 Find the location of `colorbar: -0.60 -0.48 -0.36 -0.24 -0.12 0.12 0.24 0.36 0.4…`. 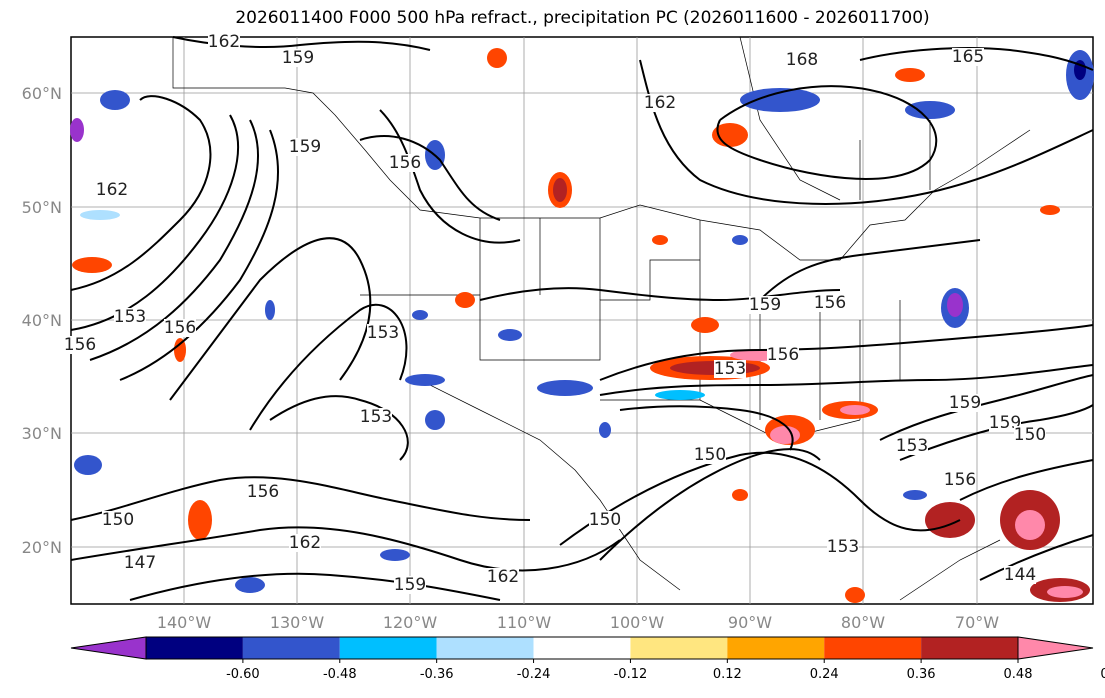

colorbar: -0.60 -0.48 -0.36 -0.24 -0.12 0.12 0.24 0.36 0.4… is located at coordinates (587, 659).